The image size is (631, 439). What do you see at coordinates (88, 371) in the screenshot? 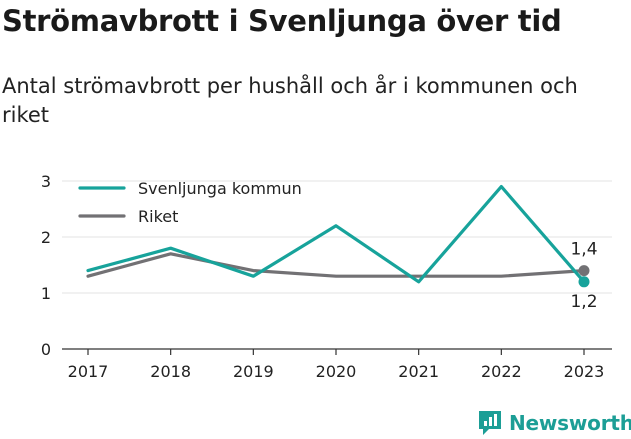
I see `x-tick-label: 2017` at bounding box center [88, 371].